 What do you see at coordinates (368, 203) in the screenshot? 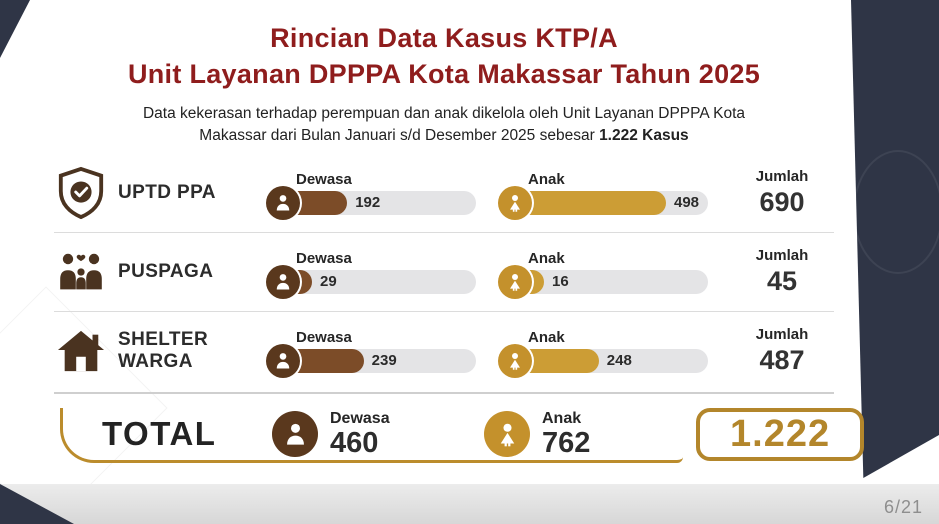
I see `dewasa-bar-value: 192` at bounding box center [368, 203].